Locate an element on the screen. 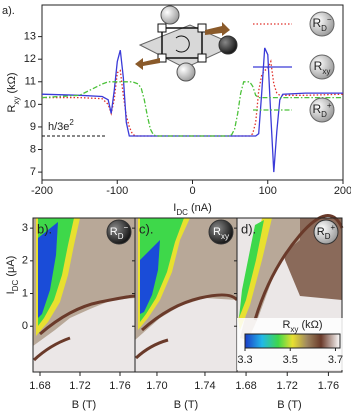 The height and width of the screenshot is (414, 351). y-tick-label: 1 is located at coordinates (25, 293).